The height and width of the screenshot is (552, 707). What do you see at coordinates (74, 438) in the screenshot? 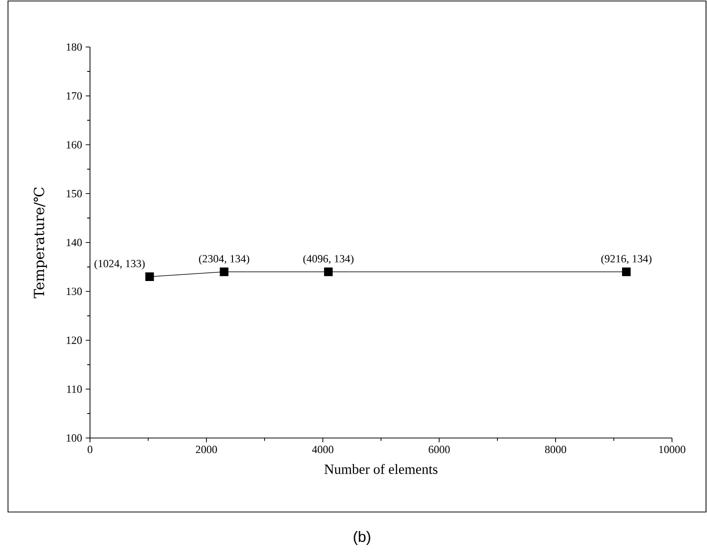
I see `y-tick-label: 100` at bounding box center [74, 438].